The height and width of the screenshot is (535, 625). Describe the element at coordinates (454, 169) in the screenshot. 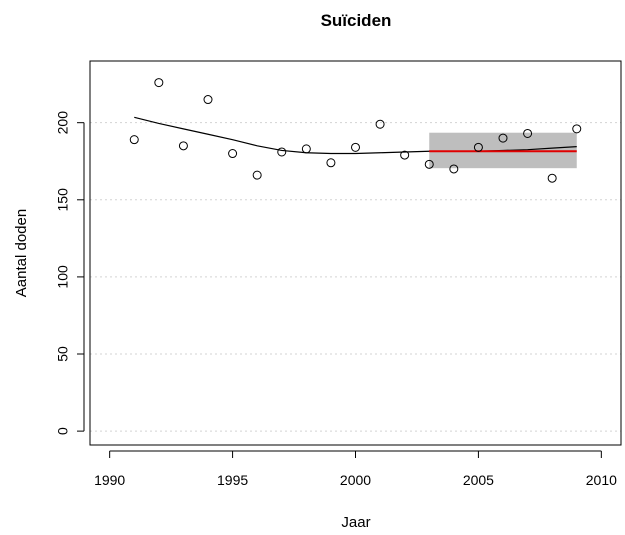

I see `data-point-2004` at that location.